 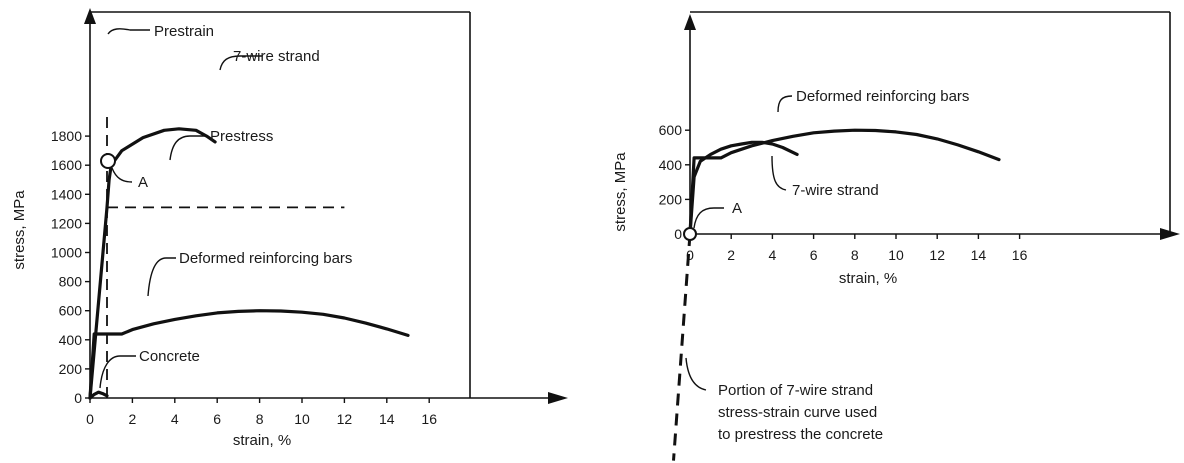 I want to click on c2-label-bars: Deformed reinforcing bars, so click(x=882, y=96).